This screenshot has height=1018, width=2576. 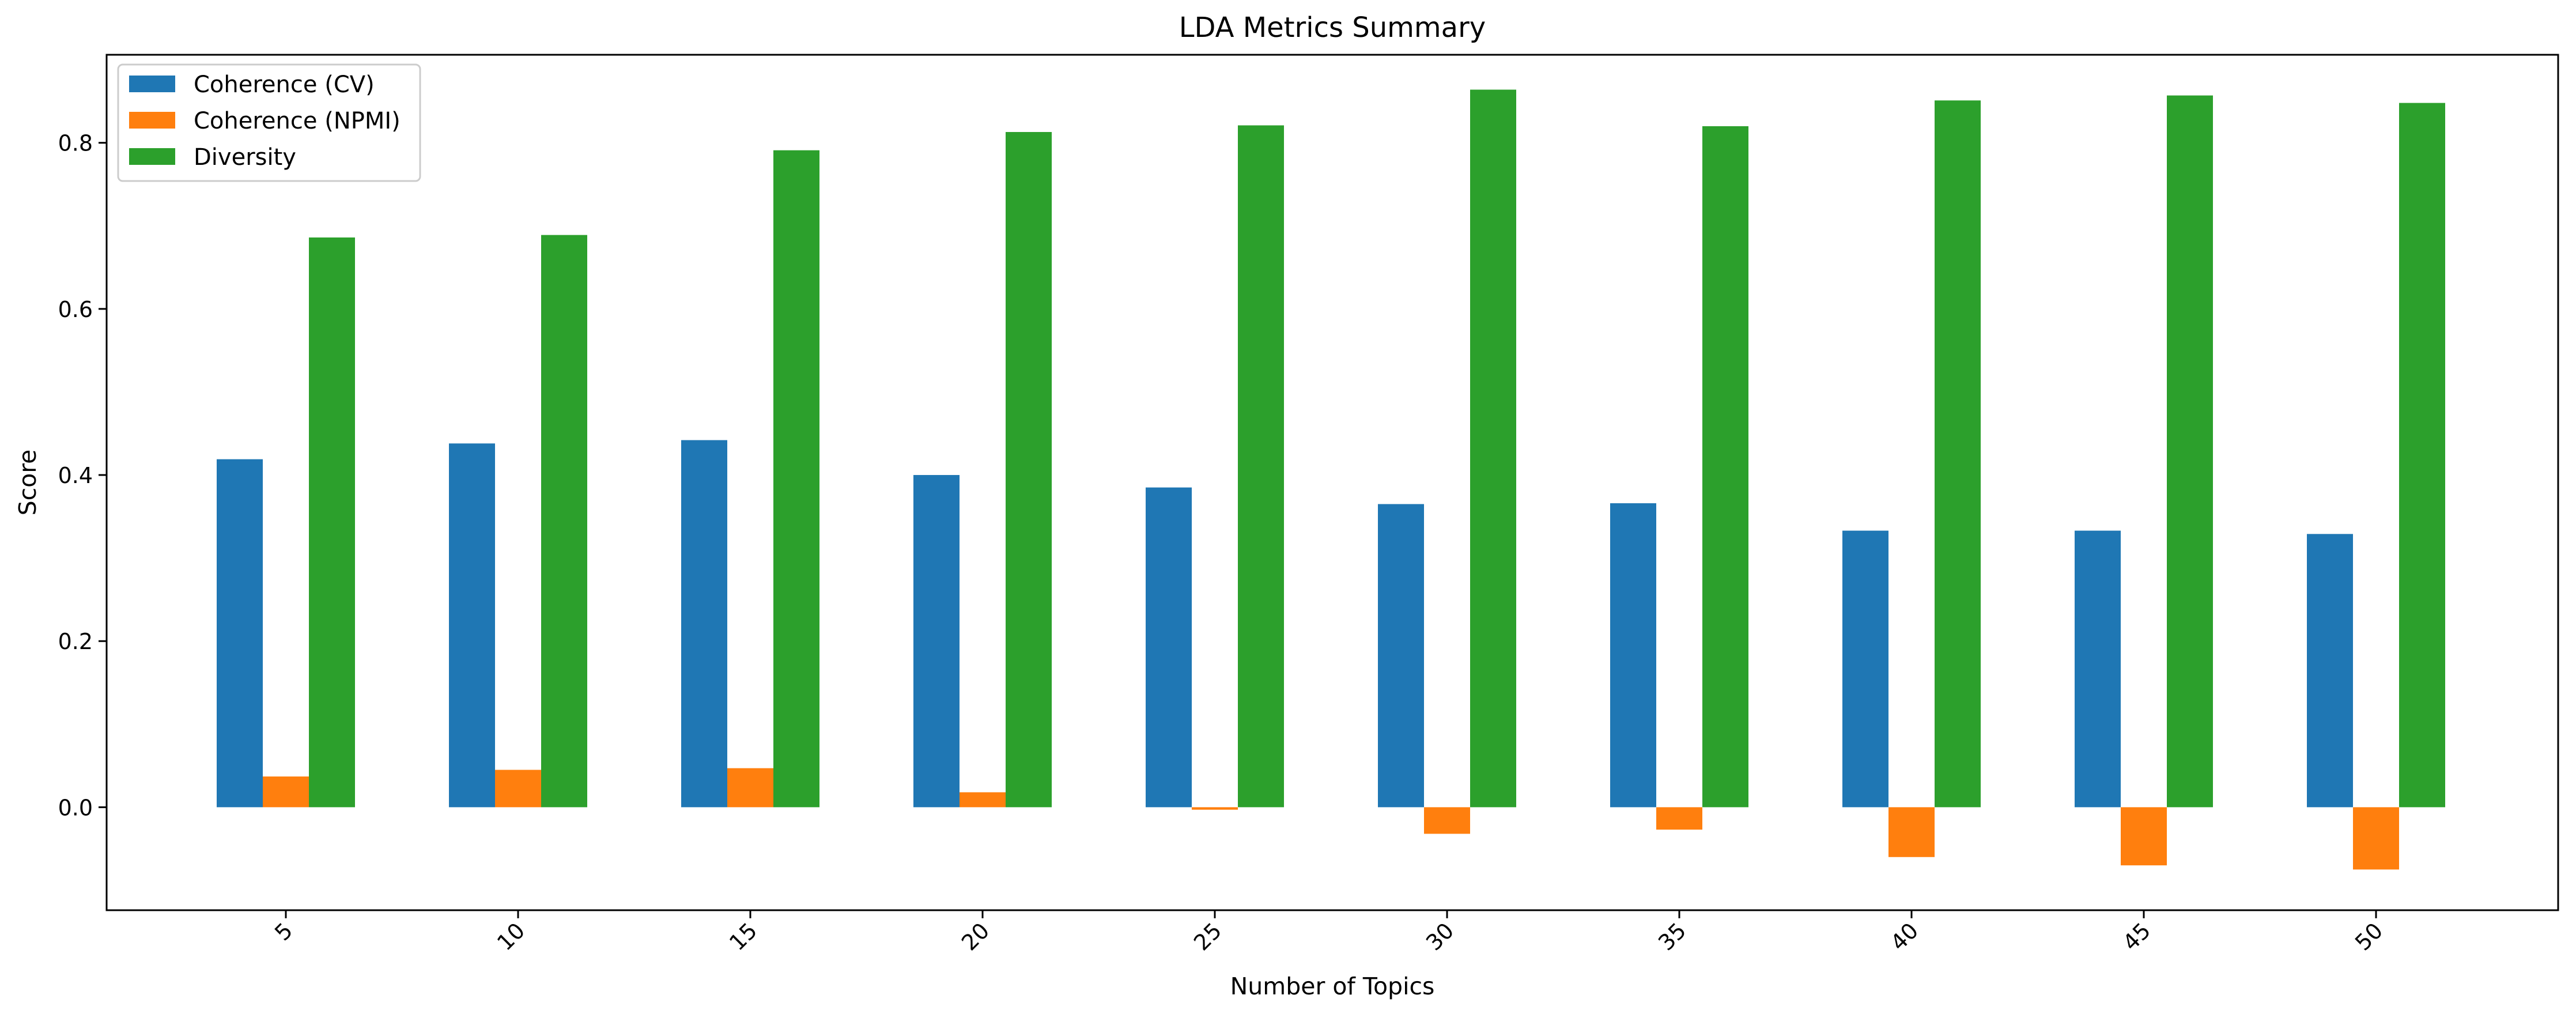 I want to click on legend-frame, so click(x=269, y=122).